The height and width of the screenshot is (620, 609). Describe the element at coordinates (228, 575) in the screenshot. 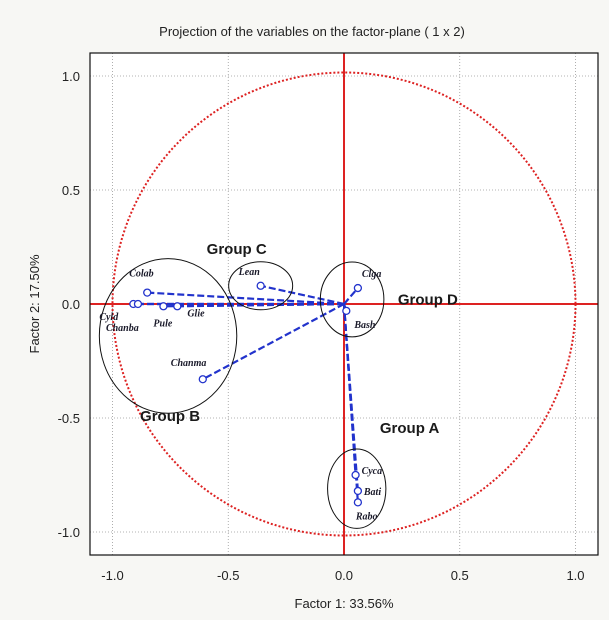

I see `x-tick-label: -0.5` at that location.